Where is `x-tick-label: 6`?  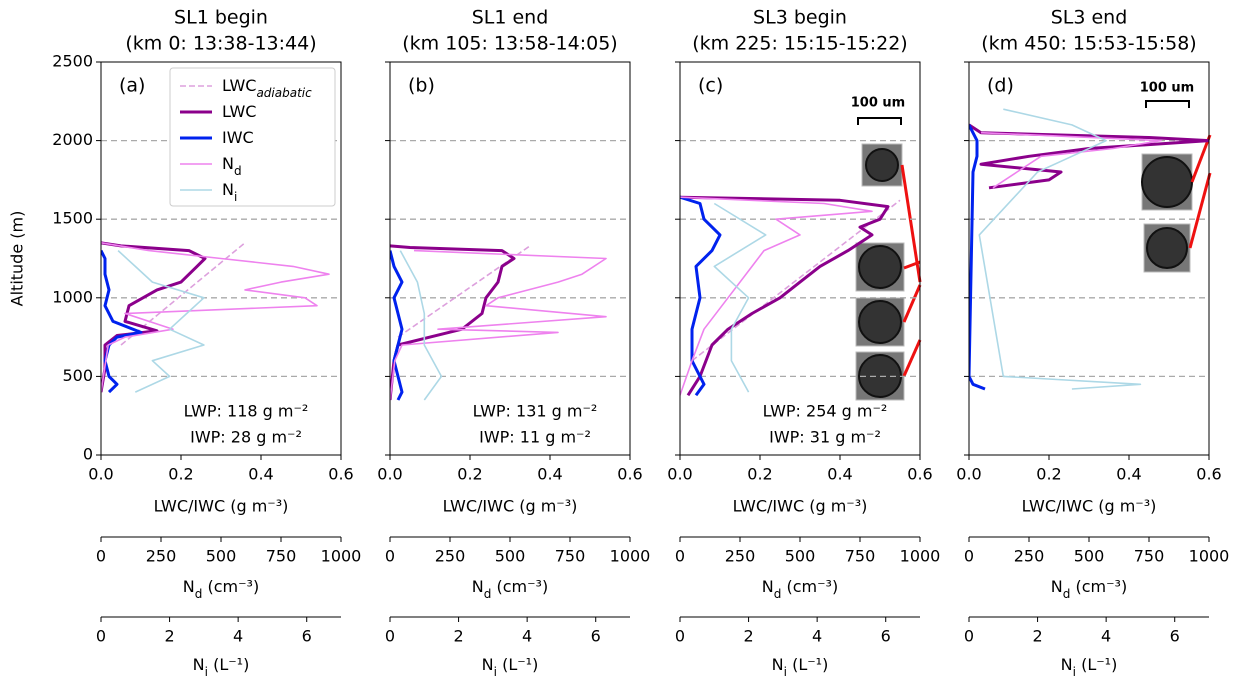
x-tick-label: 6 is located at coordinates (596, 636).